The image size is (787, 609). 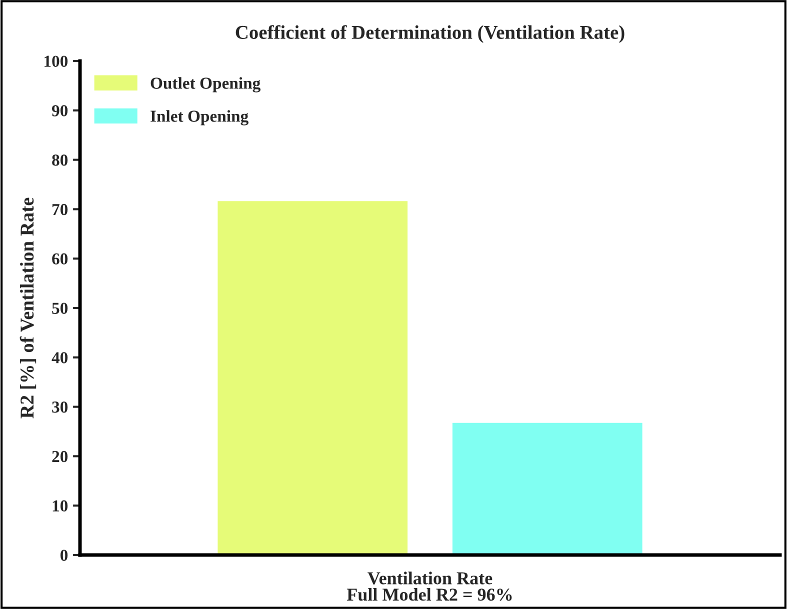 I want to click on y-tick-label: 10, so click(x=60, y=506).